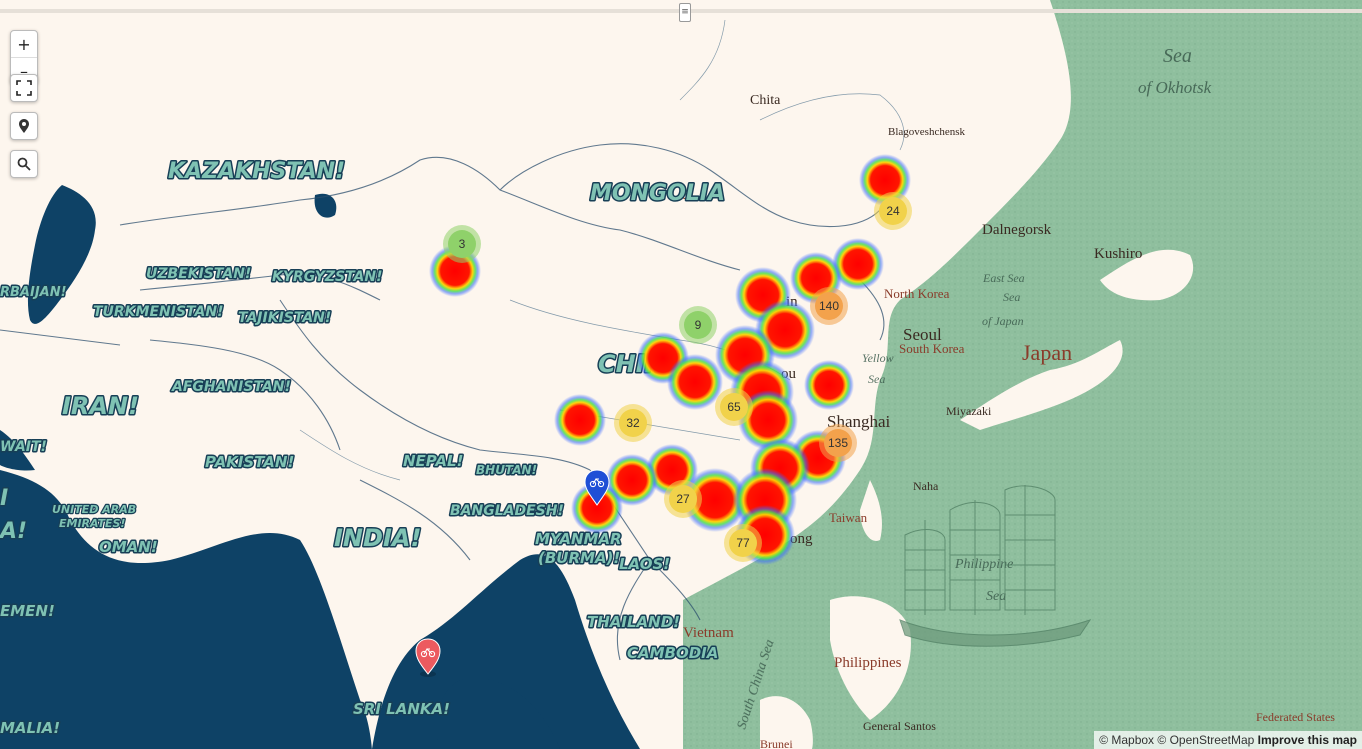 This screenshot has width=1362, height=749. I want to click on search-button, so click(24, 164).